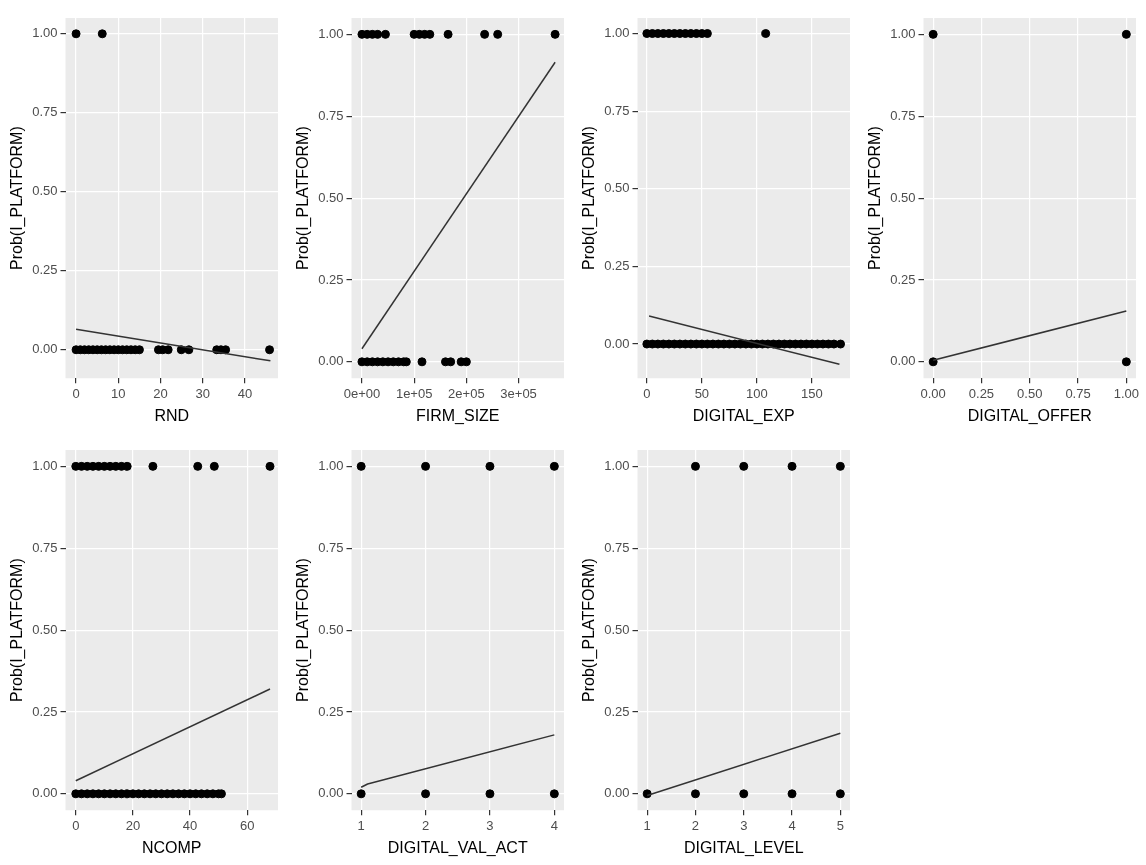 This screenshot has width=1146, height=865. I want to click on x-tick-label: 60, so click(247, 825).